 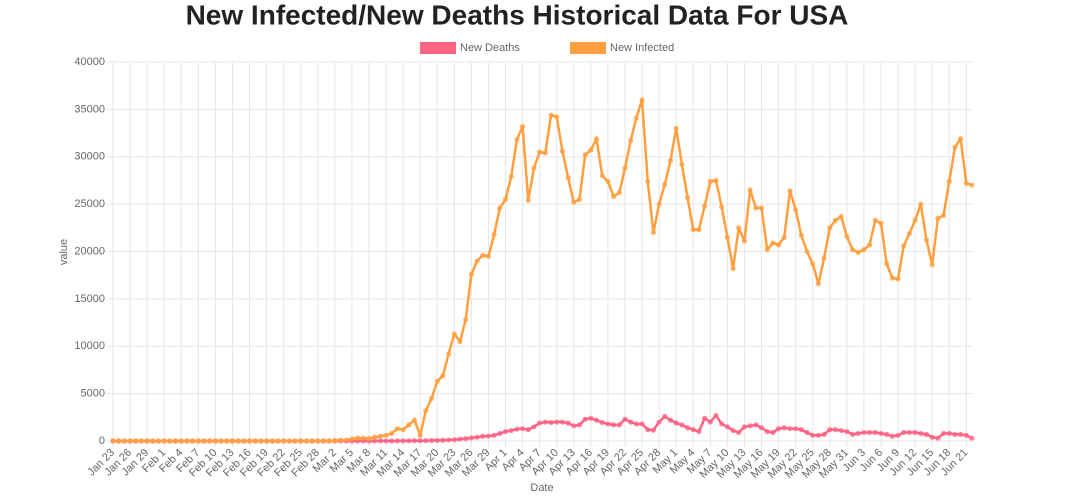 What do you see at coordinates (89, 346) in the screenshot?
I see `y-tick-label: 10000` at bounding box center [89, 346].